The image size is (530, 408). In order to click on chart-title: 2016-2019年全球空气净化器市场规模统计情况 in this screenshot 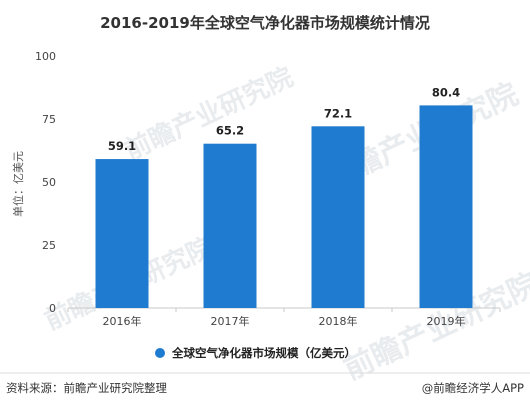, I will do `click(265, 23)`.